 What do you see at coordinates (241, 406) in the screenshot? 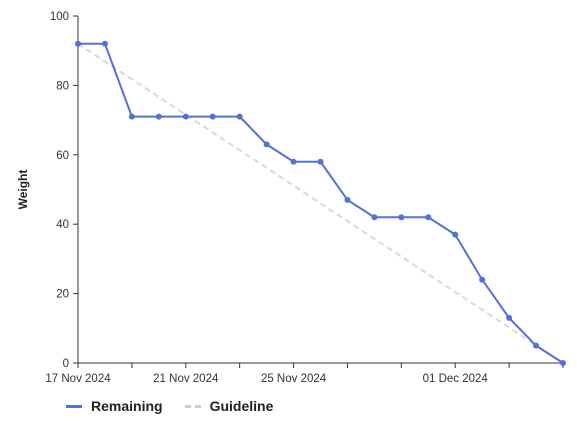
I see `legend-label-guideline: Guideline` at bounding box center [241, 406].